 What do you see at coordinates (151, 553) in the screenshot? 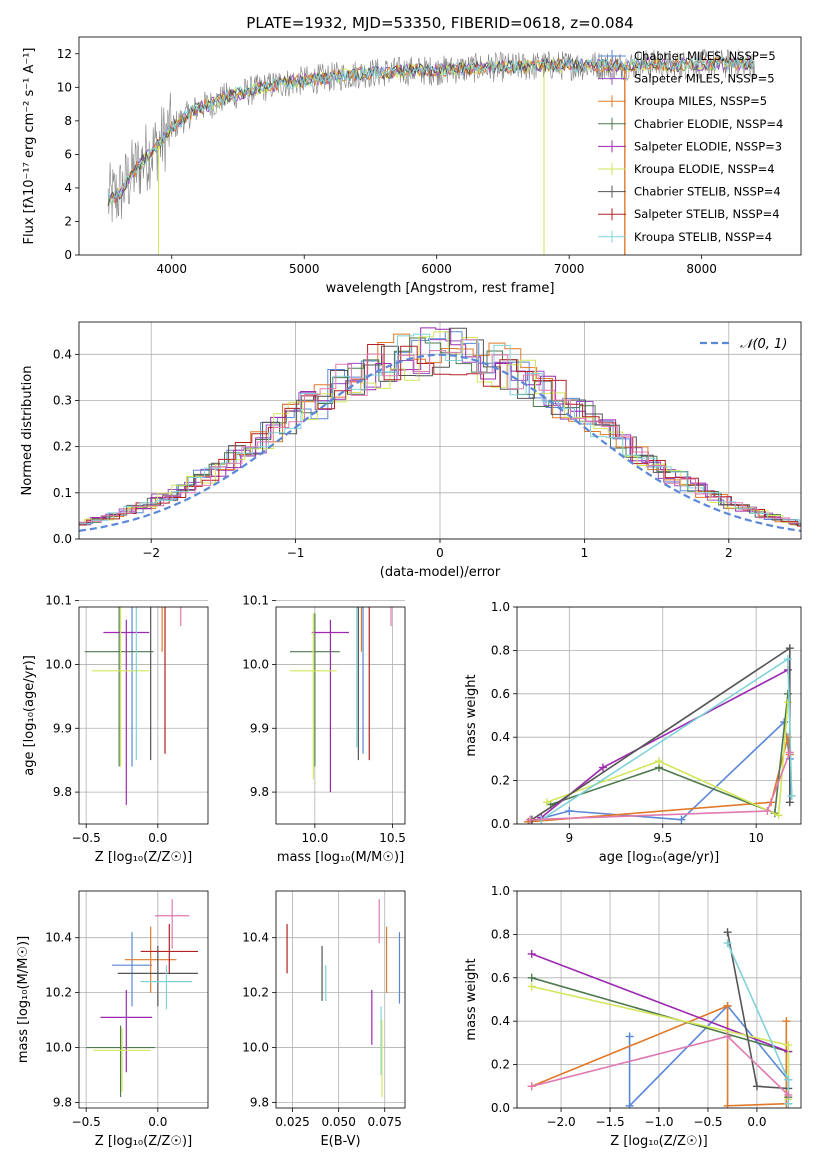
I see `x-tick-label: −2` at bounding box center [151, 553].